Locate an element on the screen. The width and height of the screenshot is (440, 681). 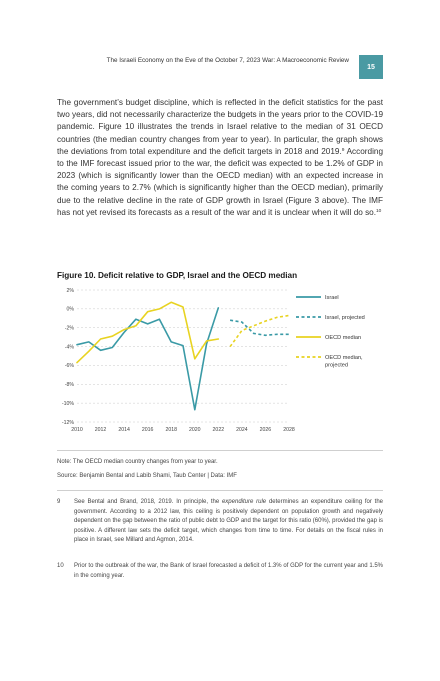
footnote-ref-10: 10 is located at coordinates (379, 211).